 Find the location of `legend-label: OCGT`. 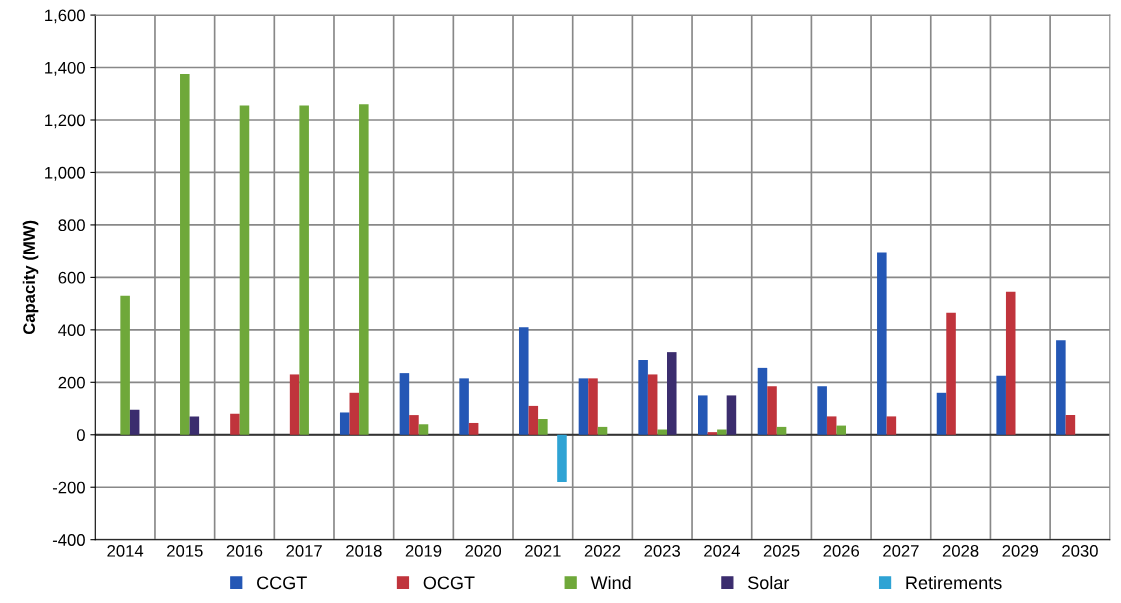

legend-label: OCGT is located at coordinates (449, 583).